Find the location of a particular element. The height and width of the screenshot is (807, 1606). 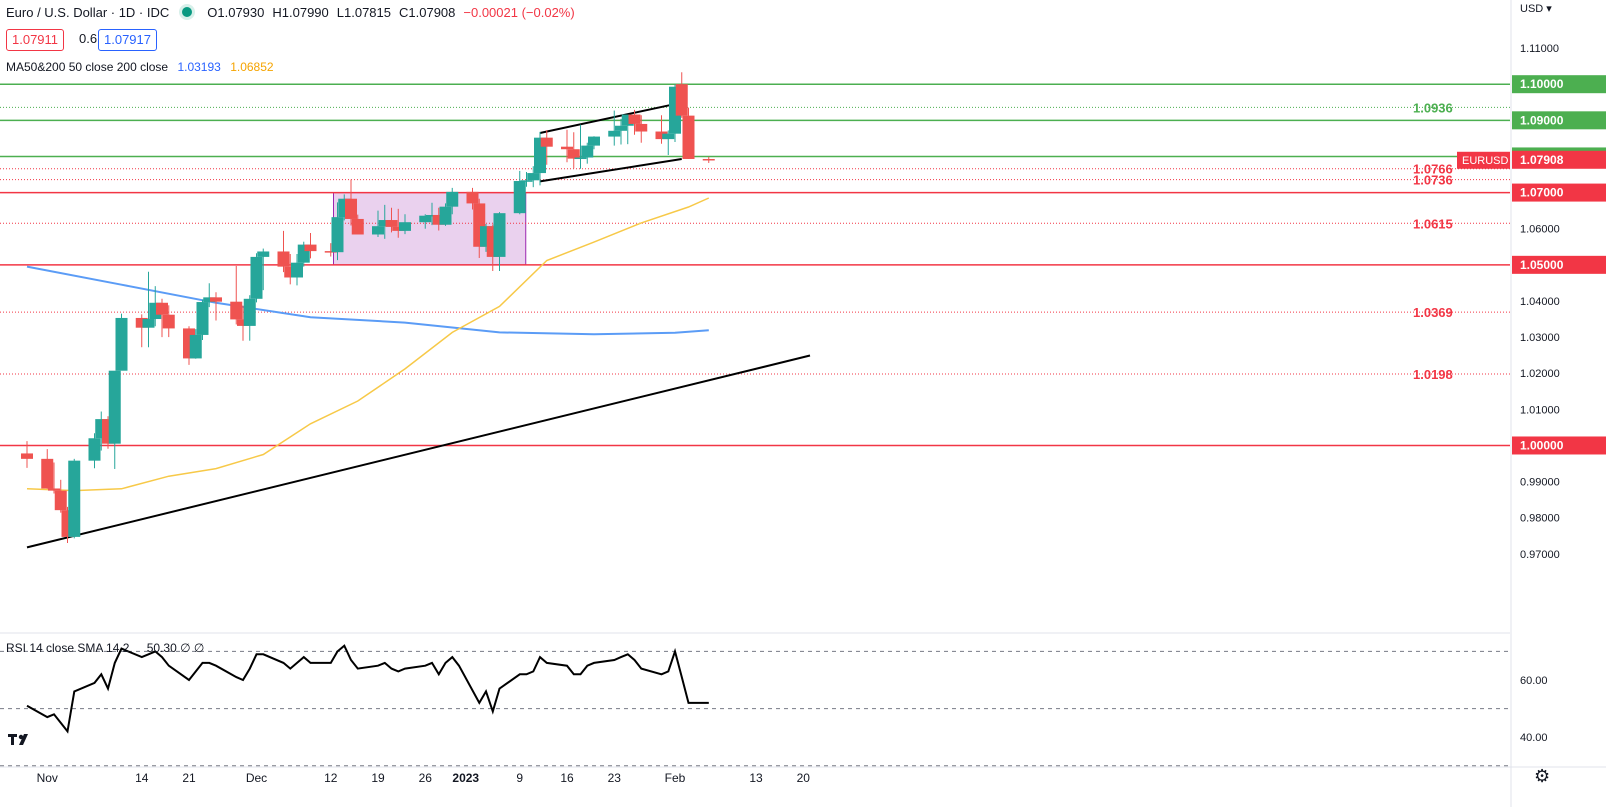

level-label: 1.0615 is located at coordinates (1433, 223).